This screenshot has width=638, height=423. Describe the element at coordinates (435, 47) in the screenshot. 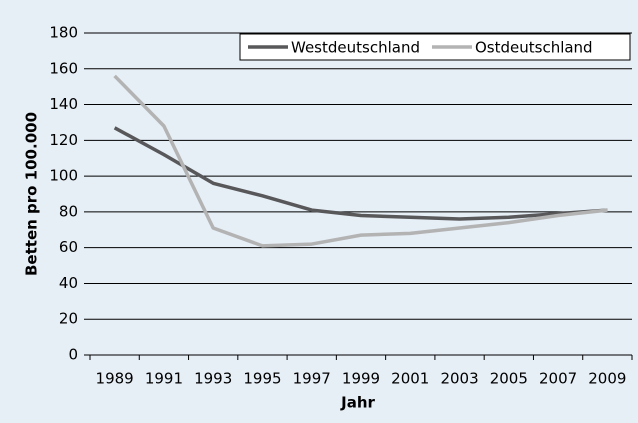

I see `legend: Westdeutschland Ostdeutschland` at that location.